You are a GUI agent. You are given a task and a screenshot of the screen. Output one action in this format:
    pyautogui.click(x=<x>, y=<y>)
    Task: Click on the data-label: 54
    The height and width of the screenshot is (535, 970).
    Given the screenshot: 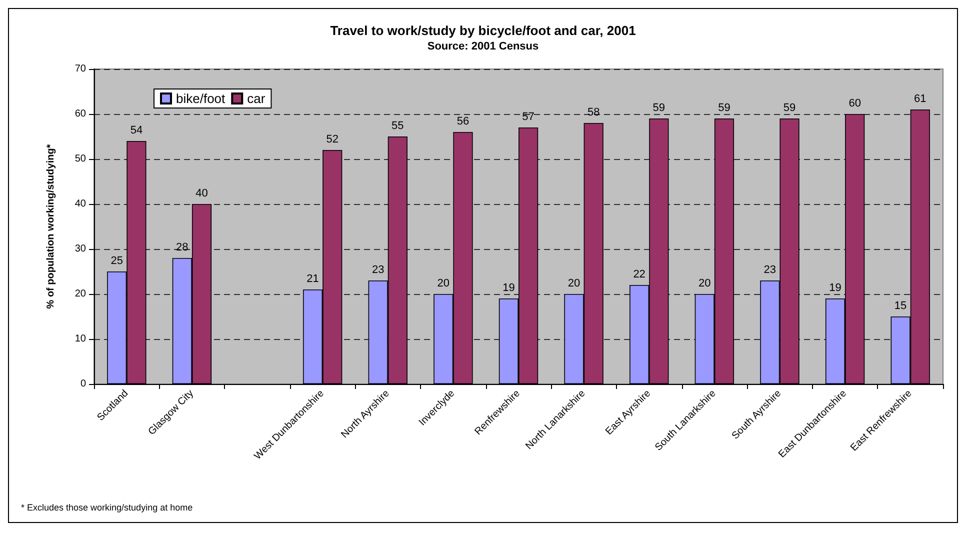 What is the action you would take?
    pyautogui.click(x=136, y=130)
    